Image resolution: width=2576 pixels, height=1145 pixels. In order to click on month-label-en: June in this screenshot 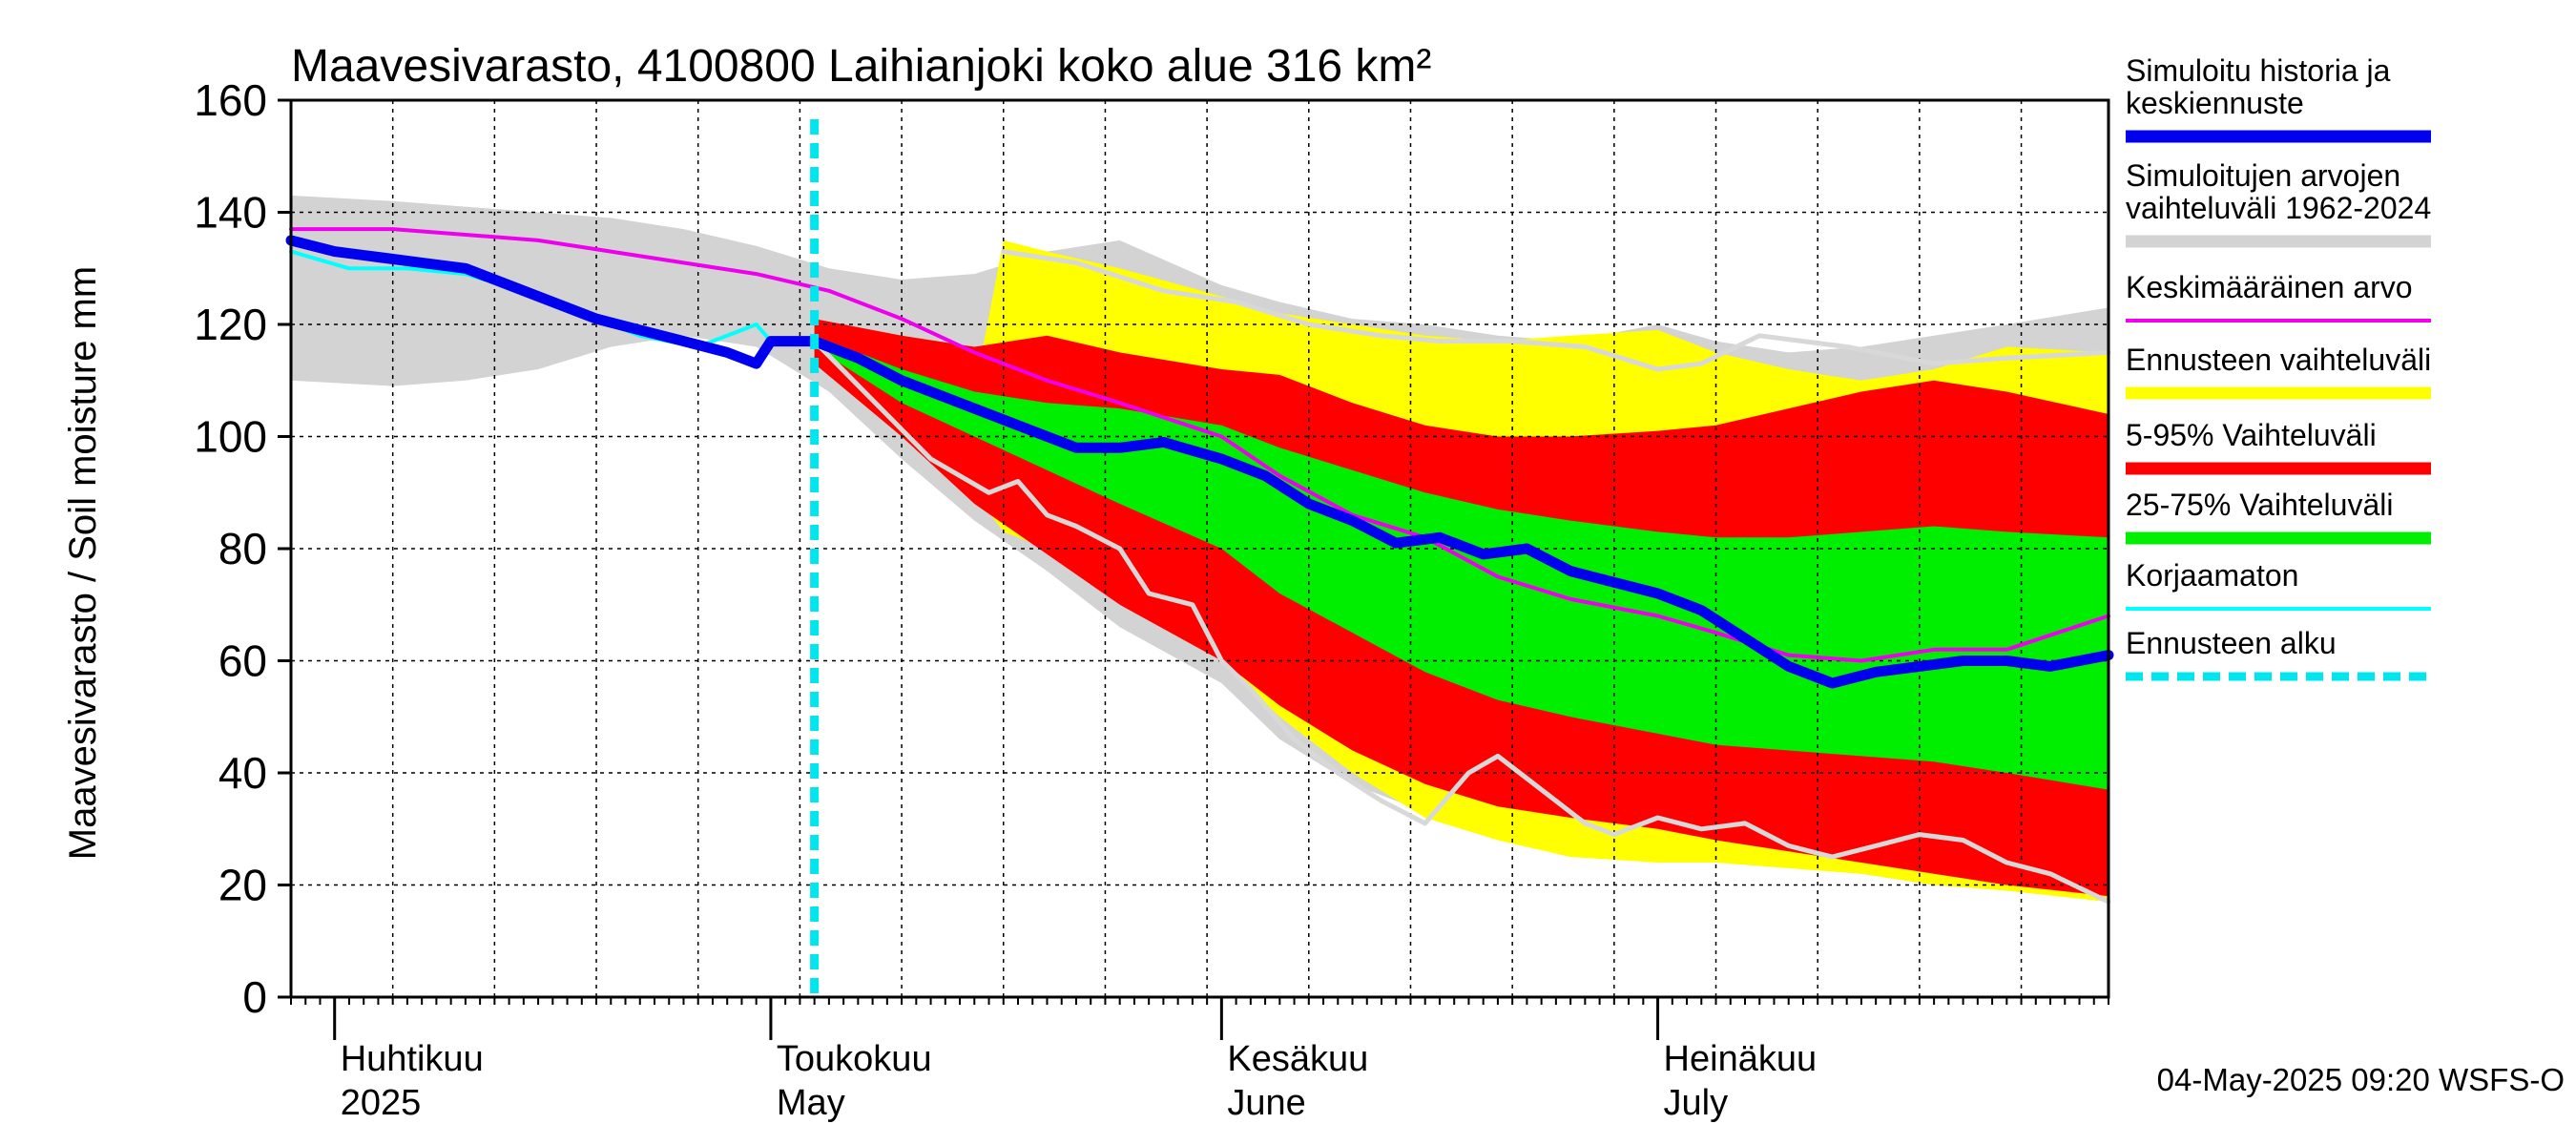, I will do `click(1266, 1103)`.